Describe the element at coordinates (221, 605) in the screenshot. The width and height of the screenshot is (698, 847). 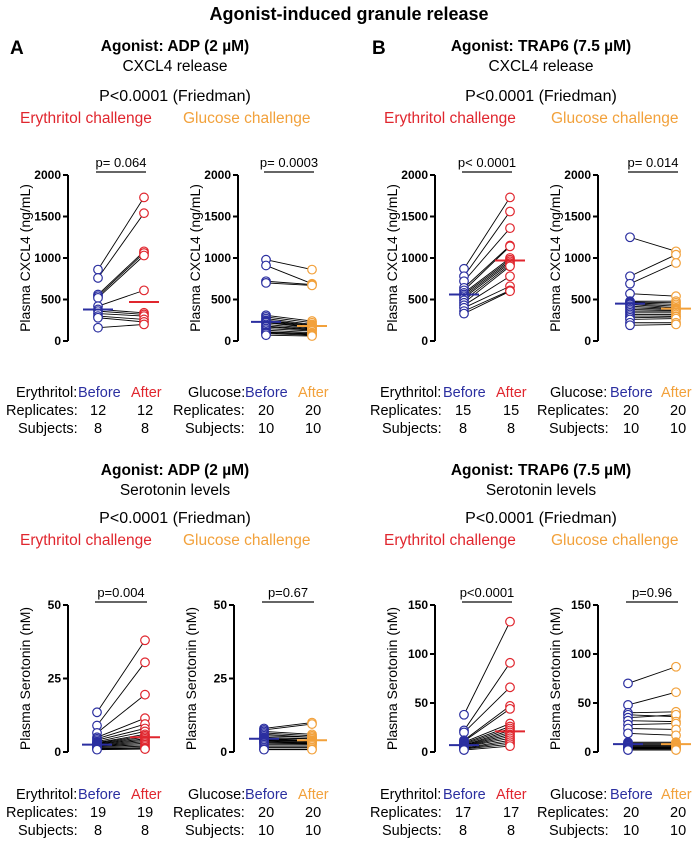
I see `y-tick-label: 50` at that location.